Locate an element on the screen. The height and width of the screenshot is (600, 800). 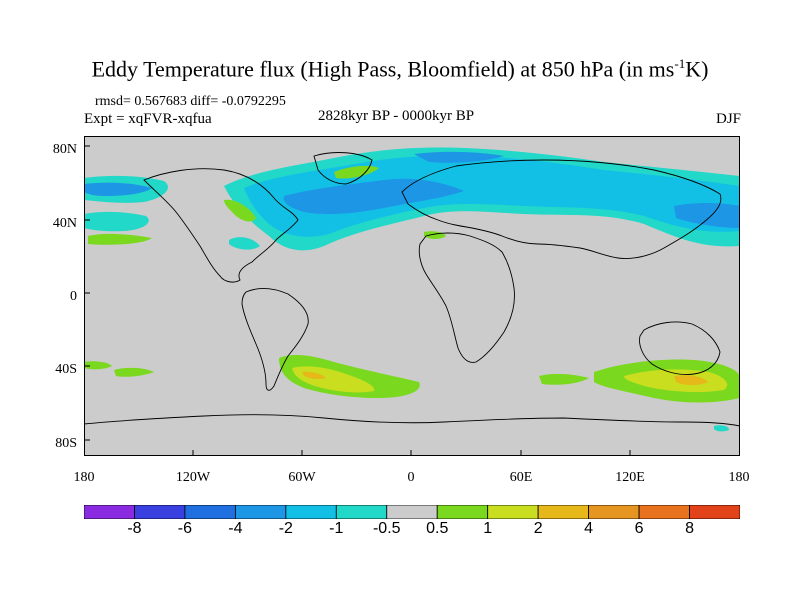
colorbar-label: -2 is located at coordinates (285, 528).